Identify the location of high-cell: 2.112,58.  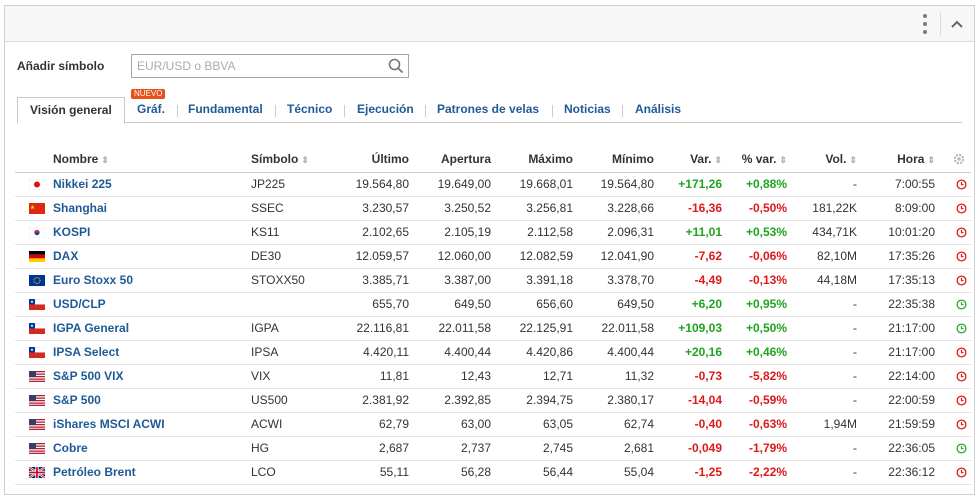
(536, 232).